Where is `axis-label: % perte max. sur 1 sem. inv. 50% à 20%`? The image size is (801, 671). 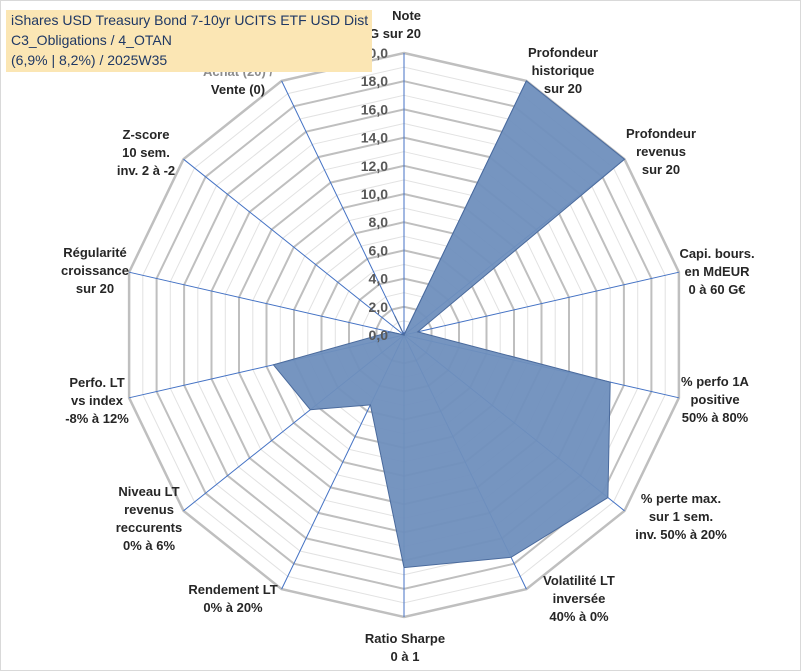 axis-label: % perte max. sur 1 sem. inv. 50% à 20% is located at coordinates (681, 516).